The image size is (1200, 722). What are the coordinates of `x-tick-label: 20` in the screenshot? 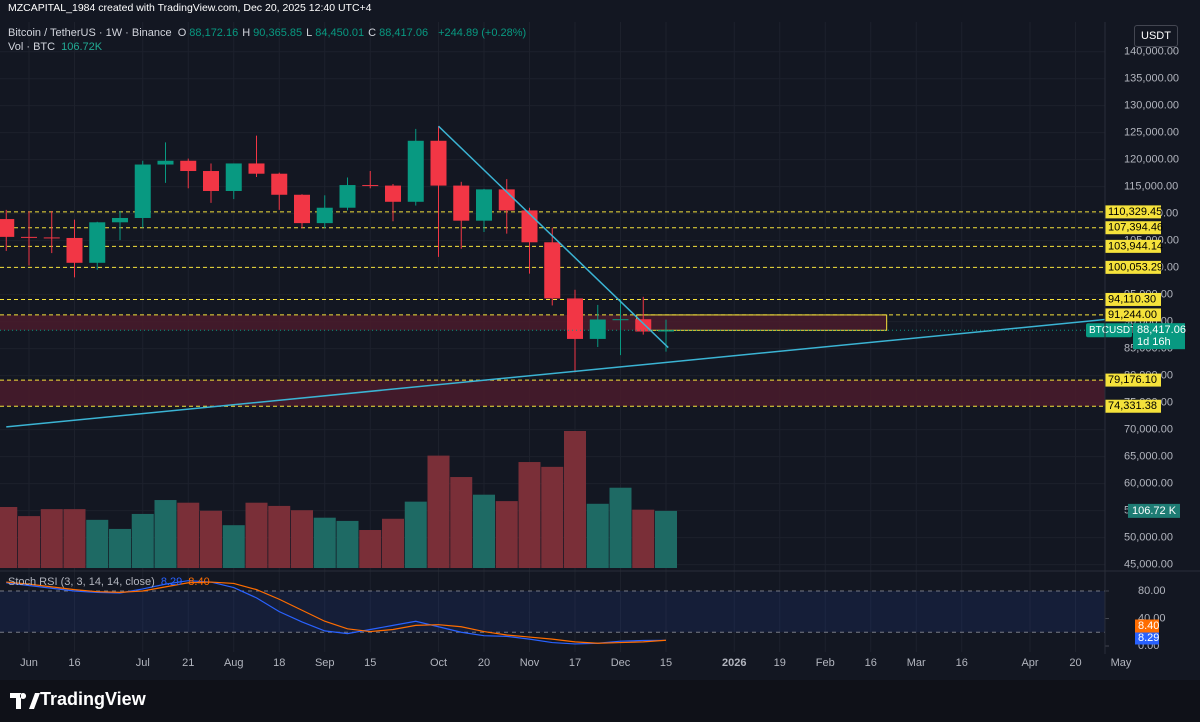 It's located at (484, 663).